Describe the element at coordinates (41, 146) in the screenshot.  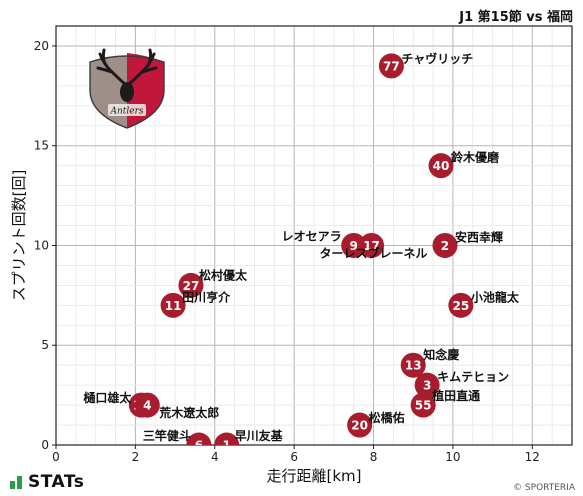
I see `y-tick-label: 15` at that location.